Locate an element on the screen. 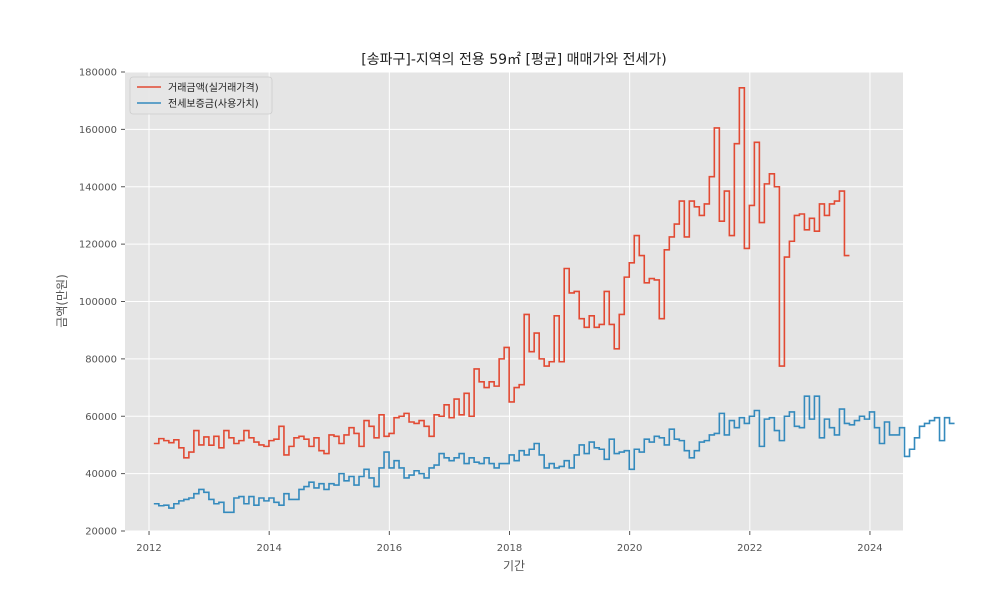  legend-label-sale: 거래금액(실거래가격) is located at coordinates (213, 87).